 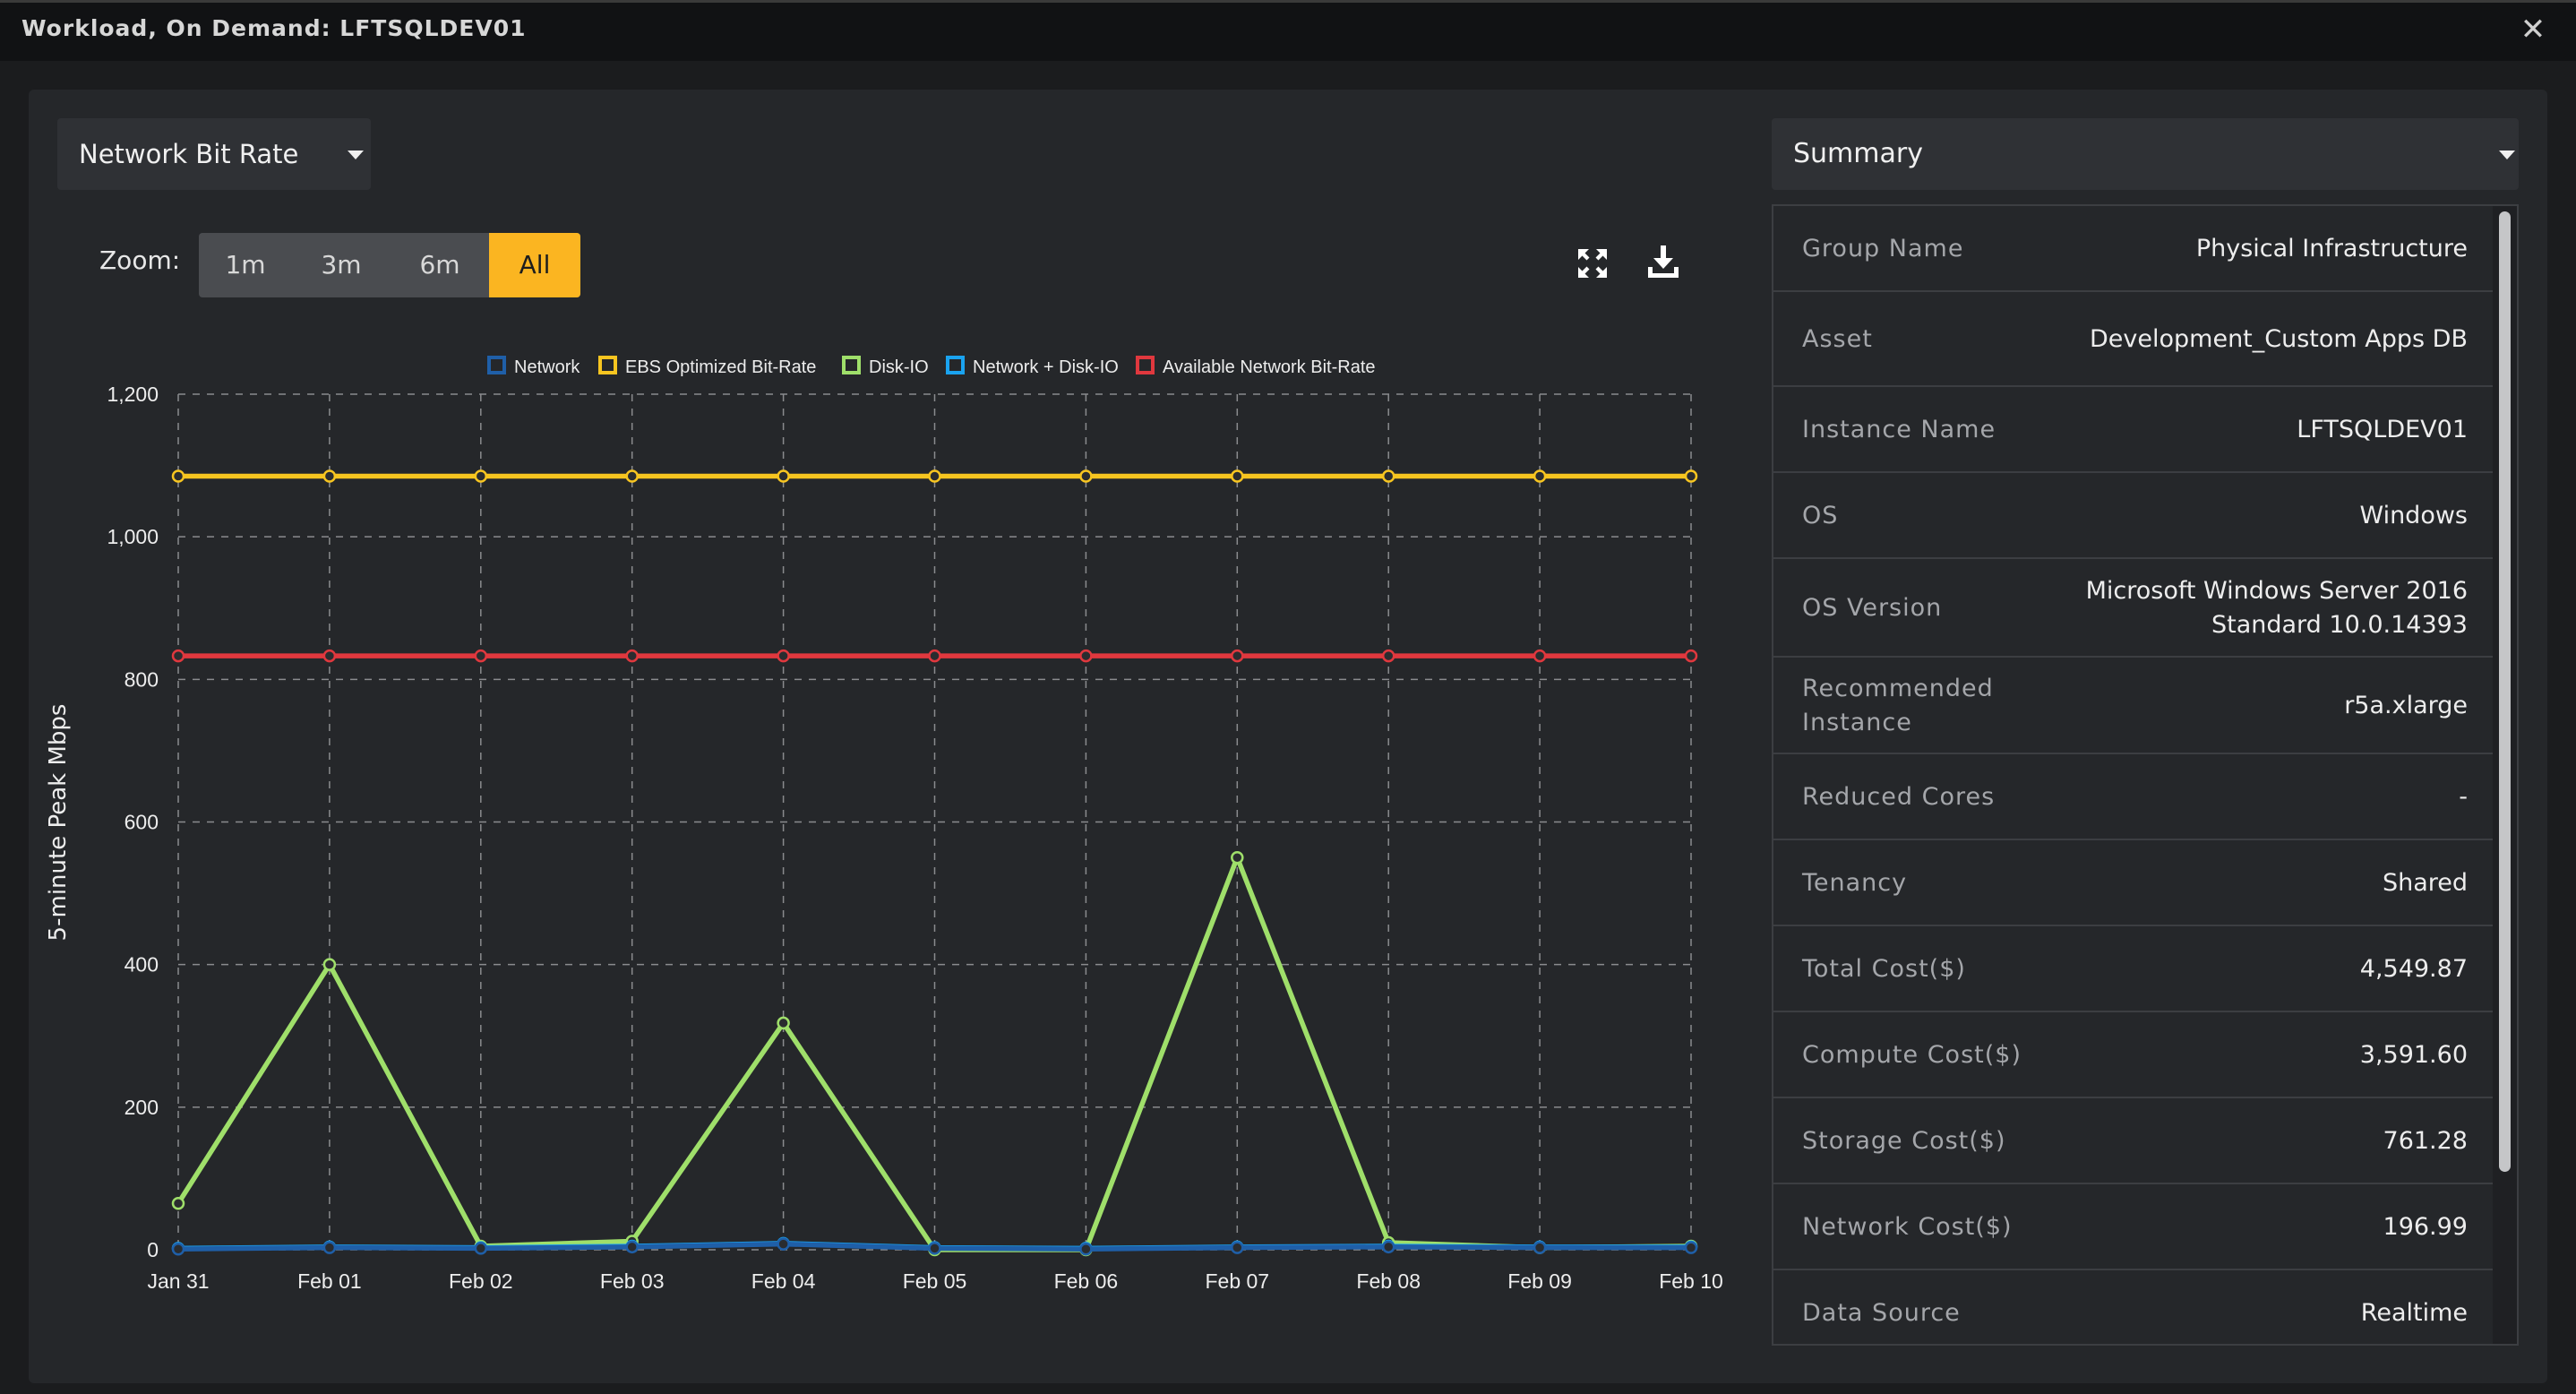 I want to click on y-axis-title: 5-minute Peak Mbps, so click(x=58, y=823).